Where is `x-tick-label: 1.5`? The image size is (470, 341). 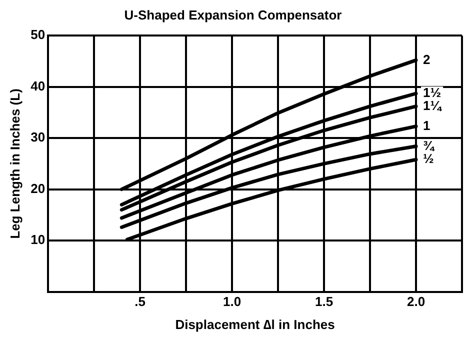 x-tick-label: 1.5 is located at coordinates (324, 302).